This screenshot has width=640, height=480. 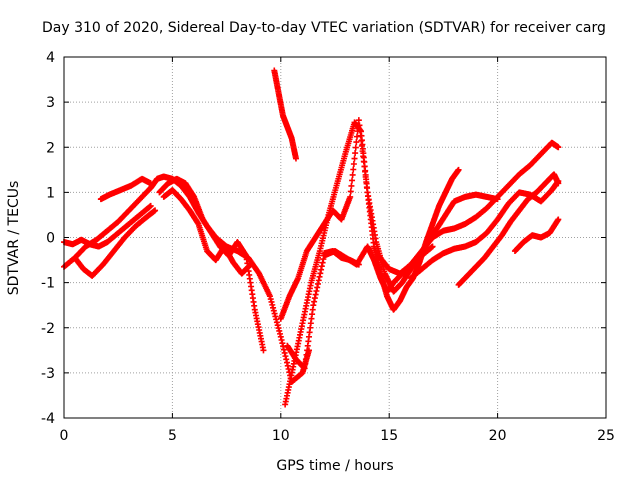 I want to click on y-axis-label: SDTVAR / TECUs, so click(x=14, y=238).